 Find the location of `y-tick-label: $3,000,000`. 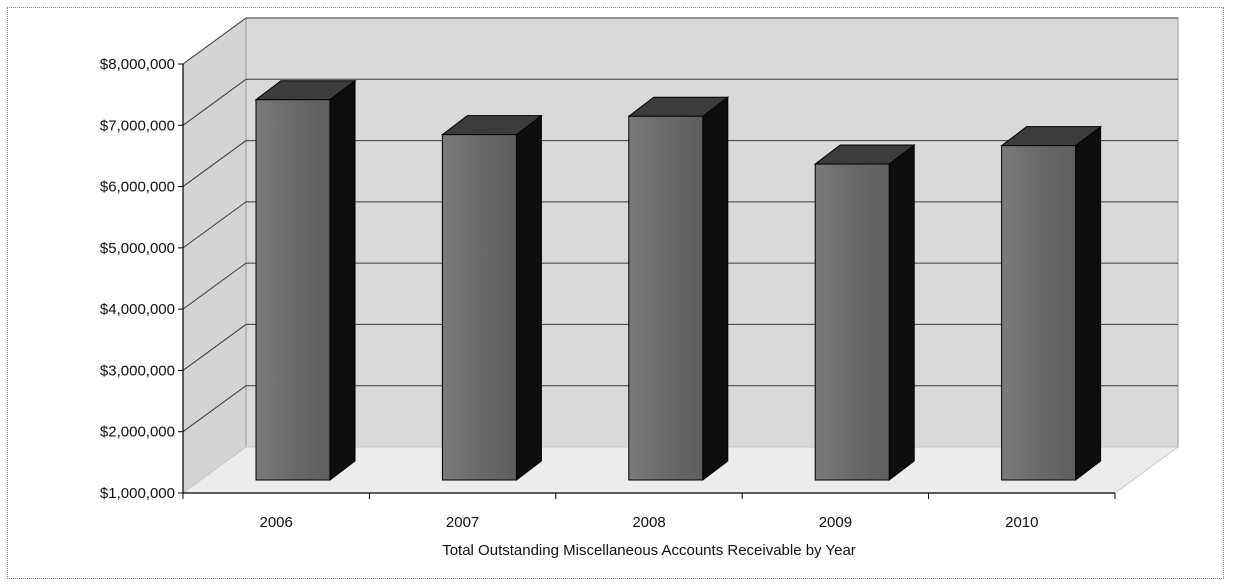

y-tick-label: $3,000,000 is located at coordinates (137, 370).